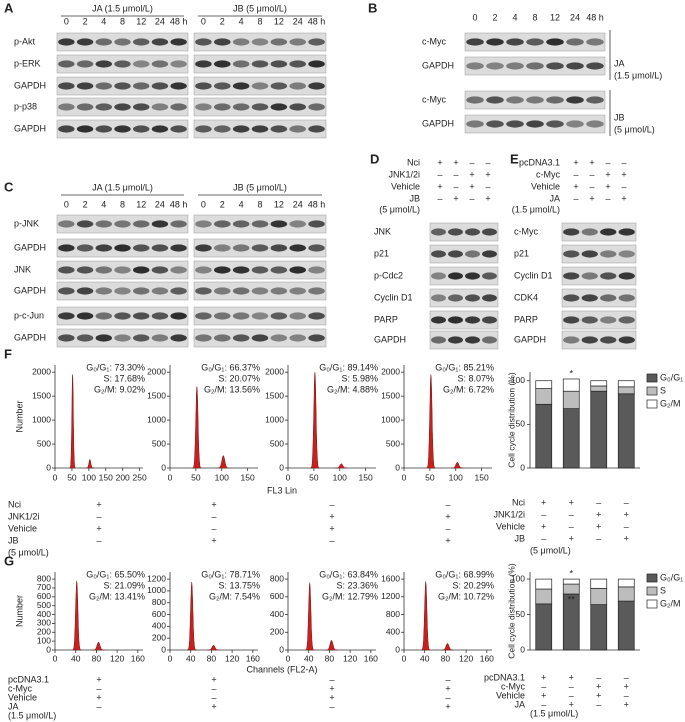 The height and width of the screenshot is (722, 685). I want to click on y-axis-label: Number, so click(19, 611).